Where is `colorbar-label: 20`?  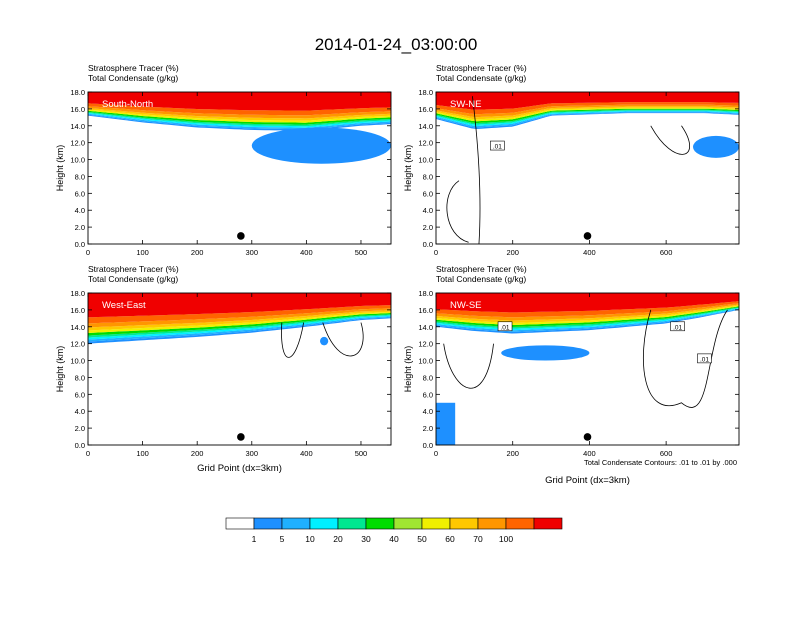 colorbar-label: 20 is located at coordinates (338, 539).